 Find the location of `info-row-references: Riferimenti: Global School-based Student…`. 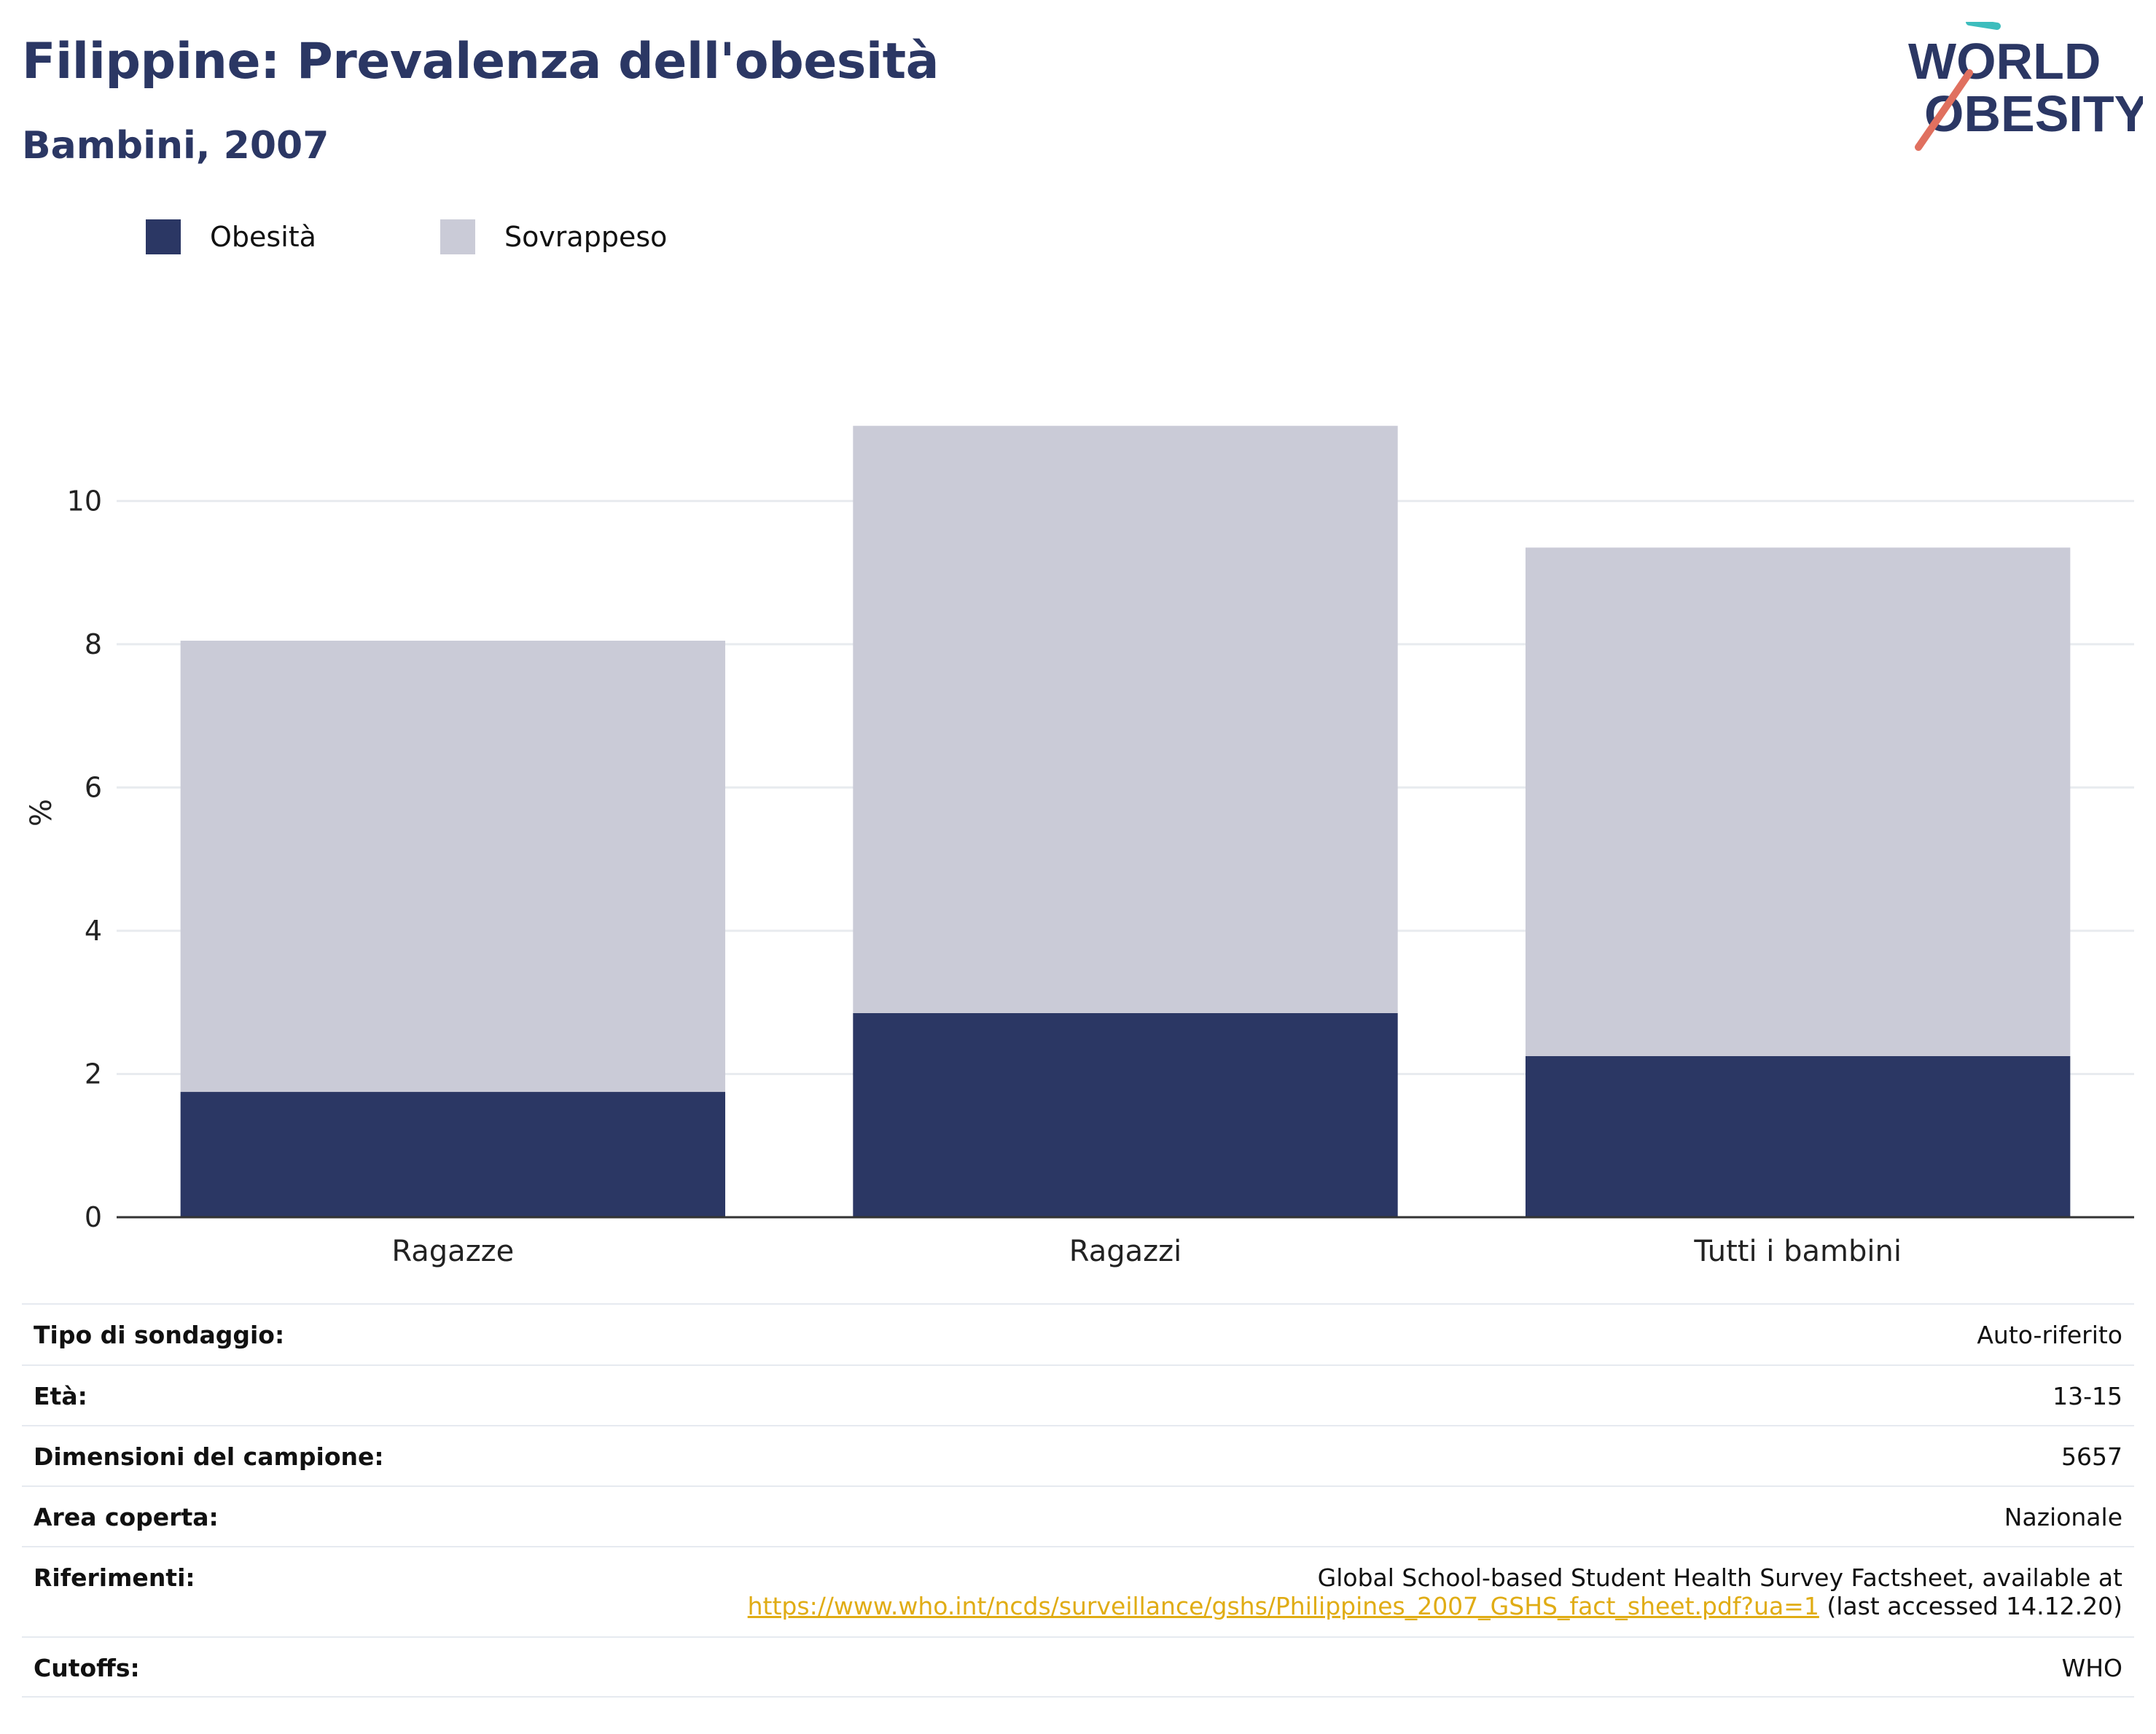

info-row-references: Riferimenti: Global School-based Student… is located at coordinates (1078, 1591).